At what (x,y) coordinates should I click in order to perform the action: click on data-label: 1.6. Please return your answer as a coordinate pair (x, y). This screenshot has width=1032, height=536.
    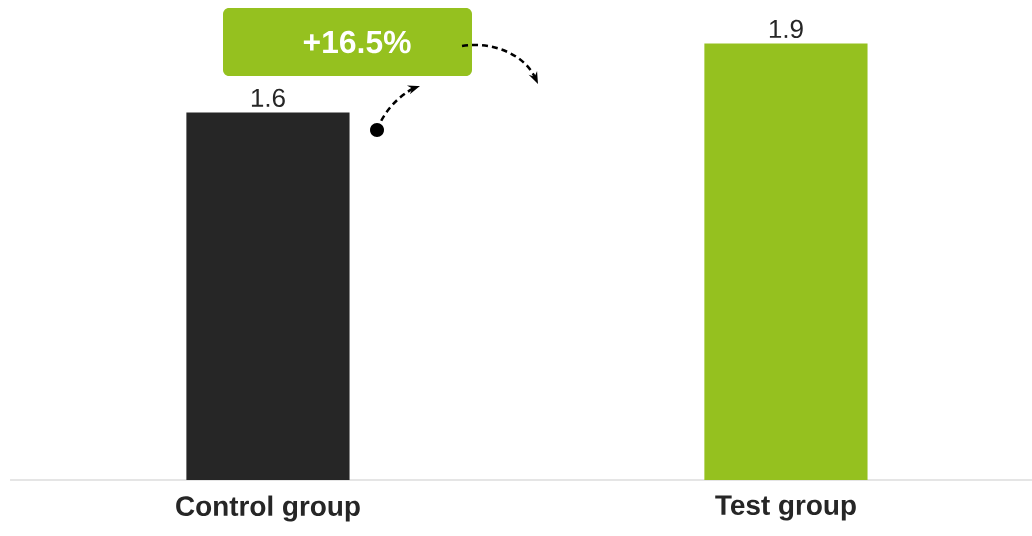
    Looking at the image, I should click on (268, 97).